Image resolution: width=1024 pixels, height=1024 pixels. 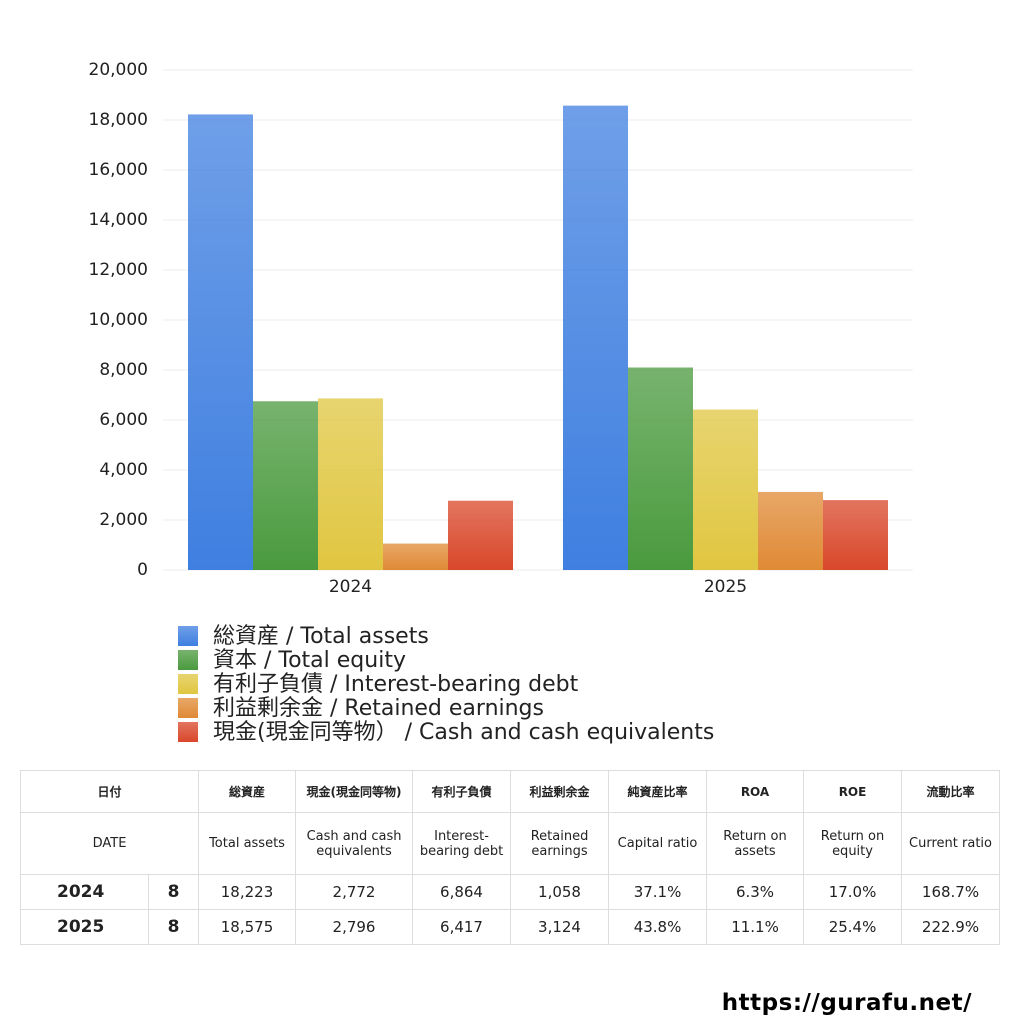 What do you see at coordinates (462, 791) in the screenshot?
I see `table-cell: 有利子負債` at bounding box center [462, 791].